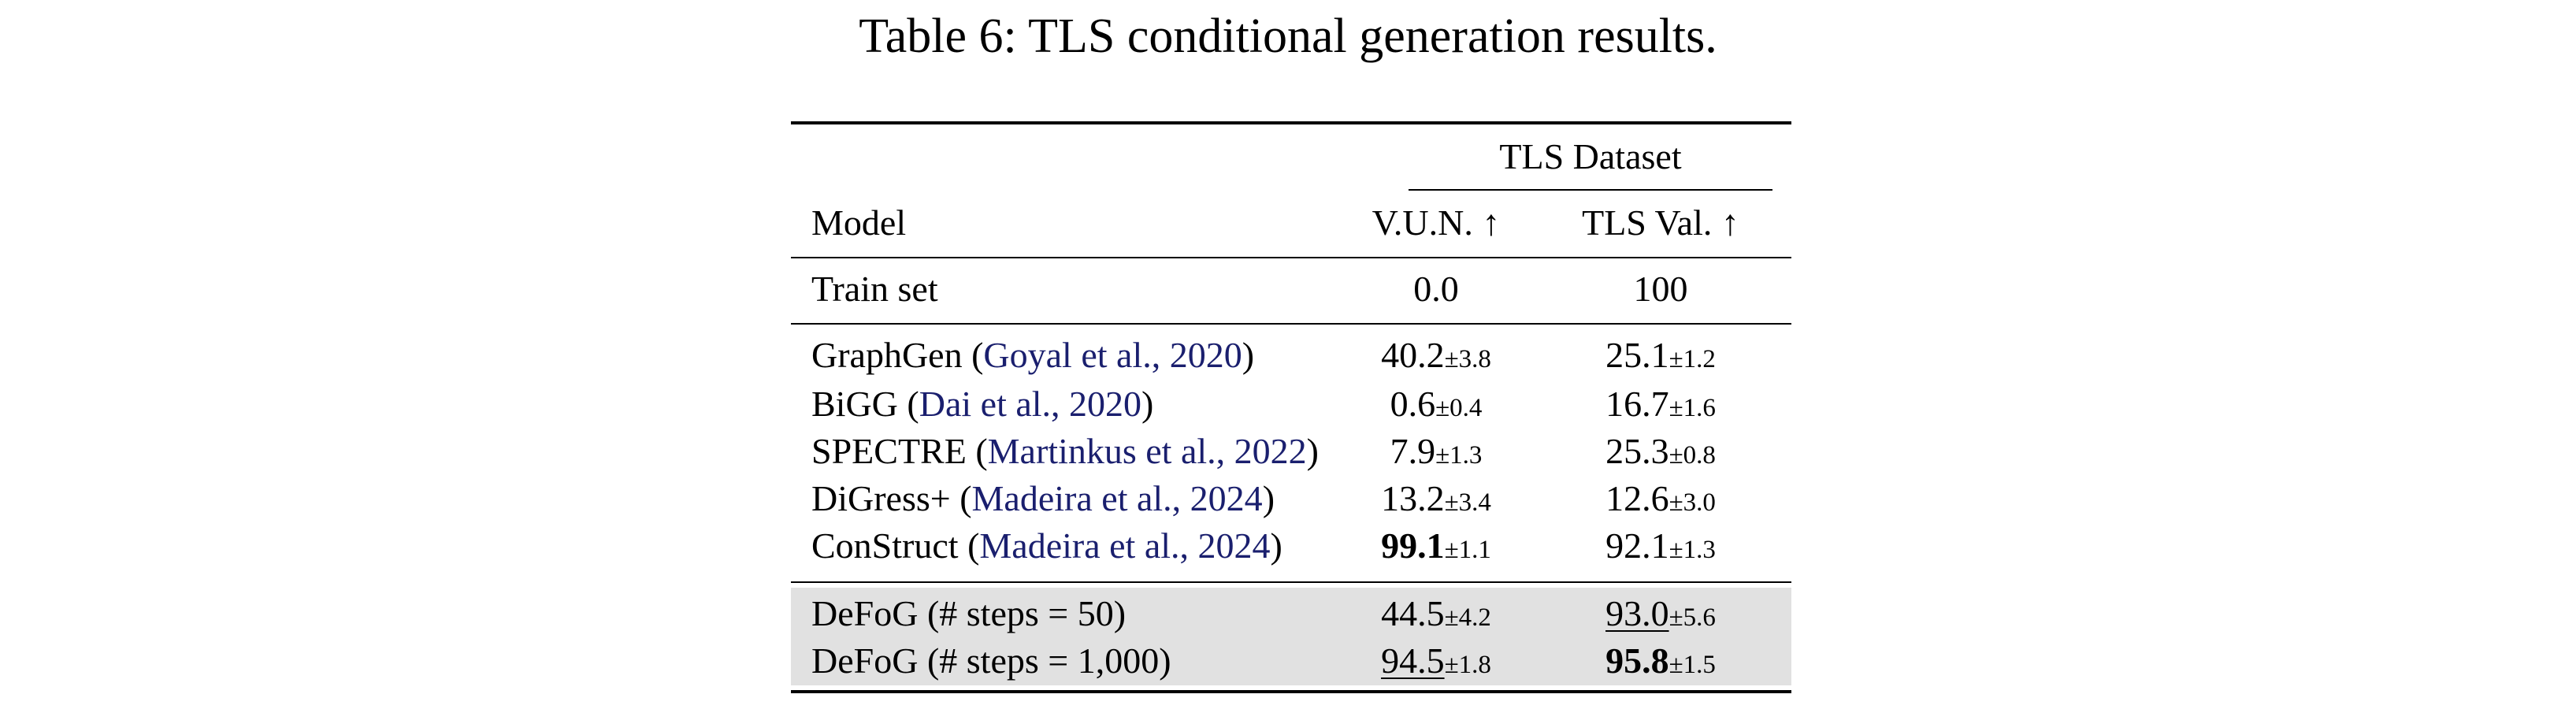 This screenshot has height=709, width=2576. I want to click on best-value: 99.1, so click(1413, 545).